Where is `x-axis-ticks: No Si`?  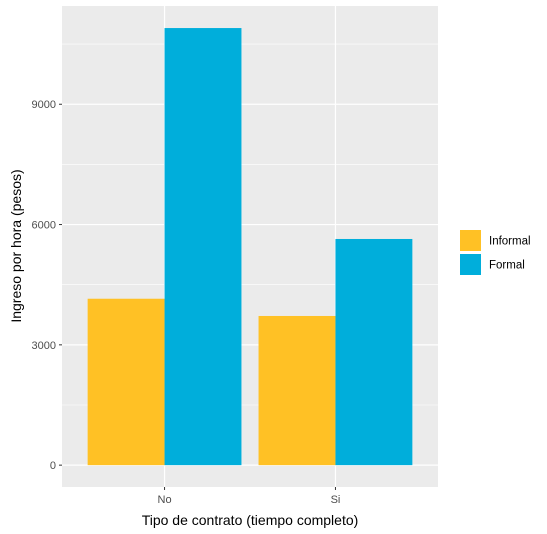 x-axis-ticks: No Si is located at coordinates (249, 496).